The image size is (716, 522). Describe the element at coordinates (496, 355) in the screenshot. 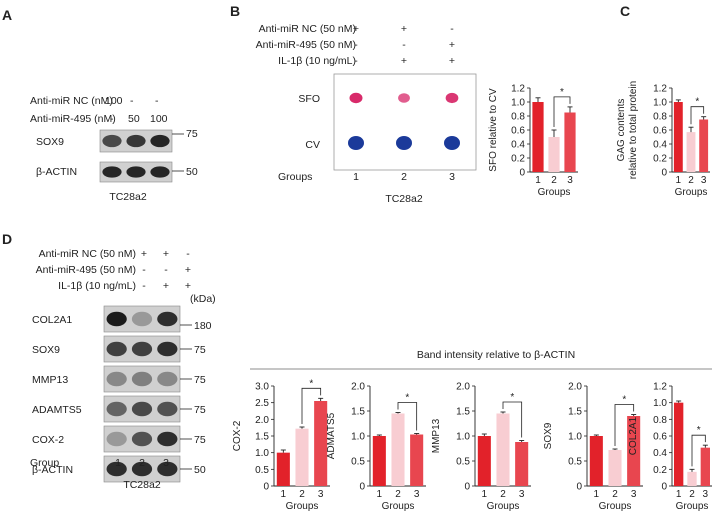

I see `band-intensity-header: Band intensity relative to β-ACTIN` at that location.